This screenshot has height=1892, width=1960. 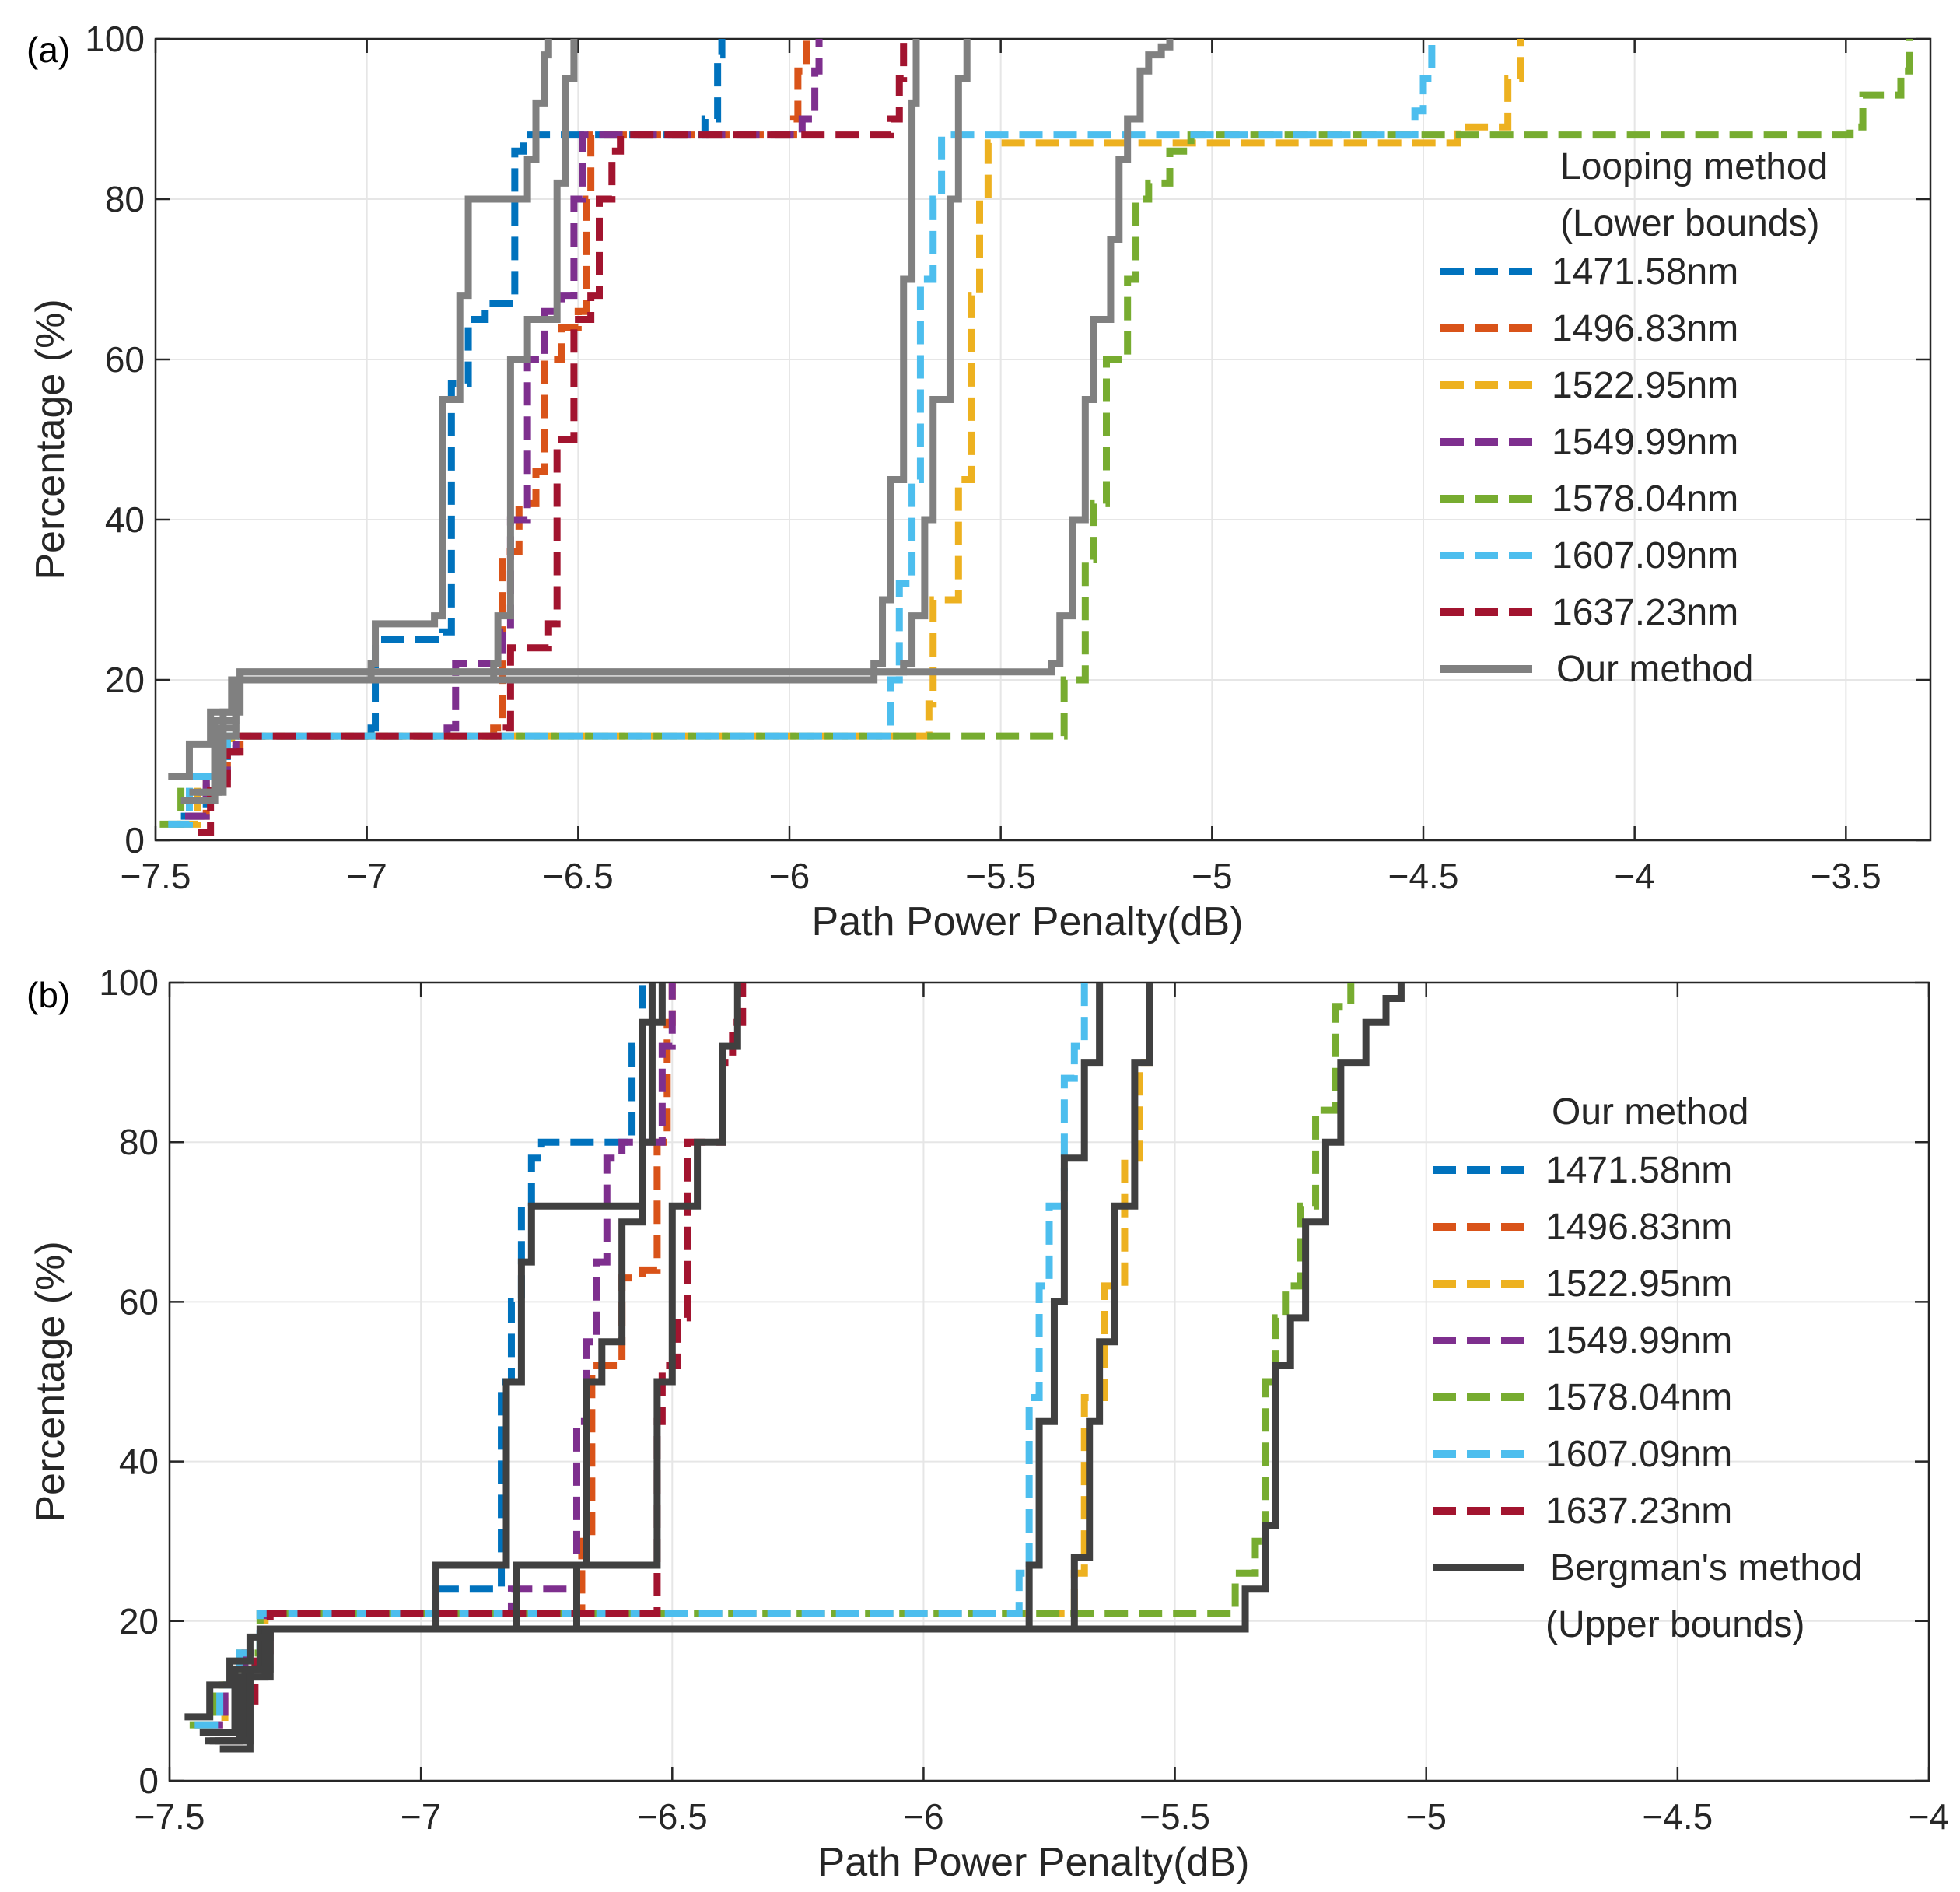 What do you see at coordinates (1650, 1112) in the screenshot?
I see `legend-title: Our method` at bounding box center [1650, 1112].